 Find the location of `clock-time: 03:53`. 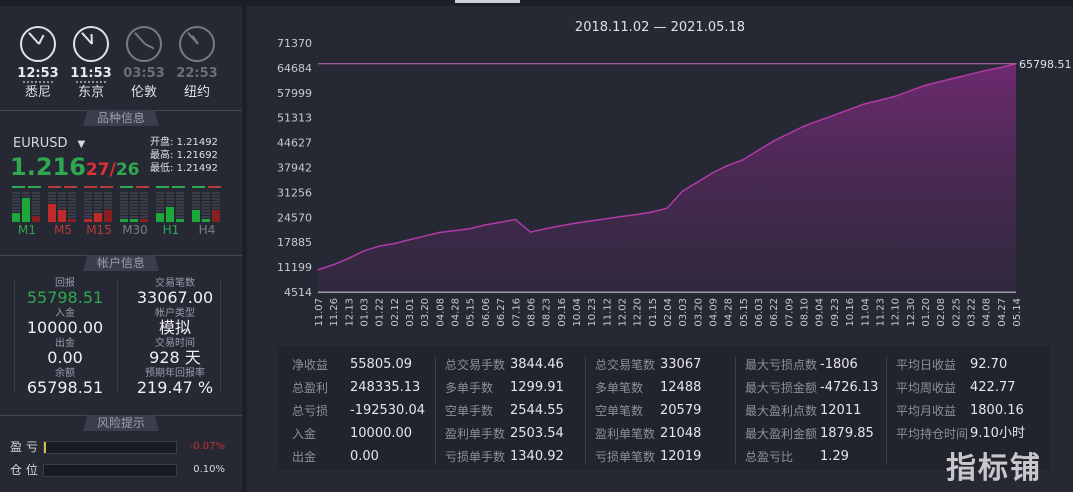

clock-time: 03:53 is located at coordinates (144, 73).